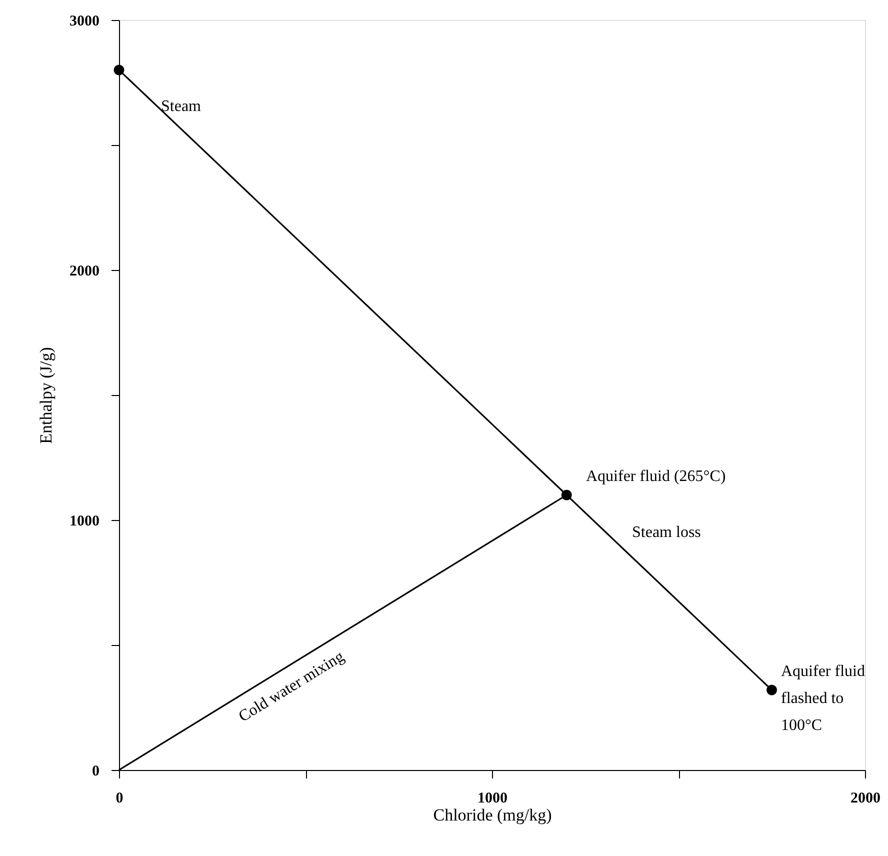 The width and height of the screenshot is (888, 856). Describe the element at coordinates (85, 272) in the screenshot. I see `y-tick-label: 2000` at that location.